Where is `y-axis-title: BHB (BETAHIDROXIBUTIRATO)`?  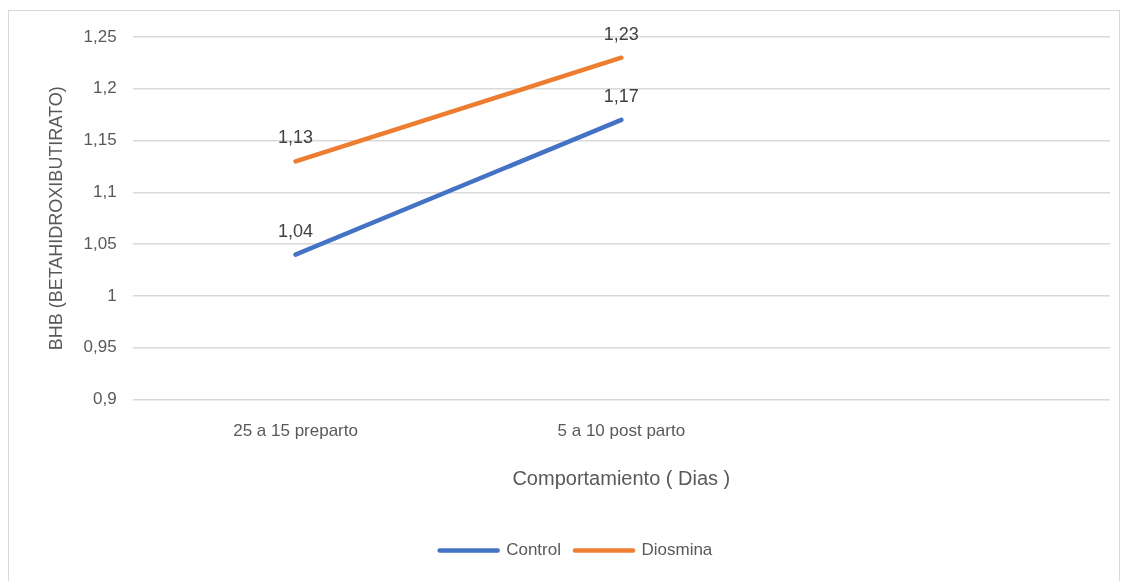
y-axis-title: BHB (BETAHIDROXIBUTIRATO) is located at coordinates (55, 218).